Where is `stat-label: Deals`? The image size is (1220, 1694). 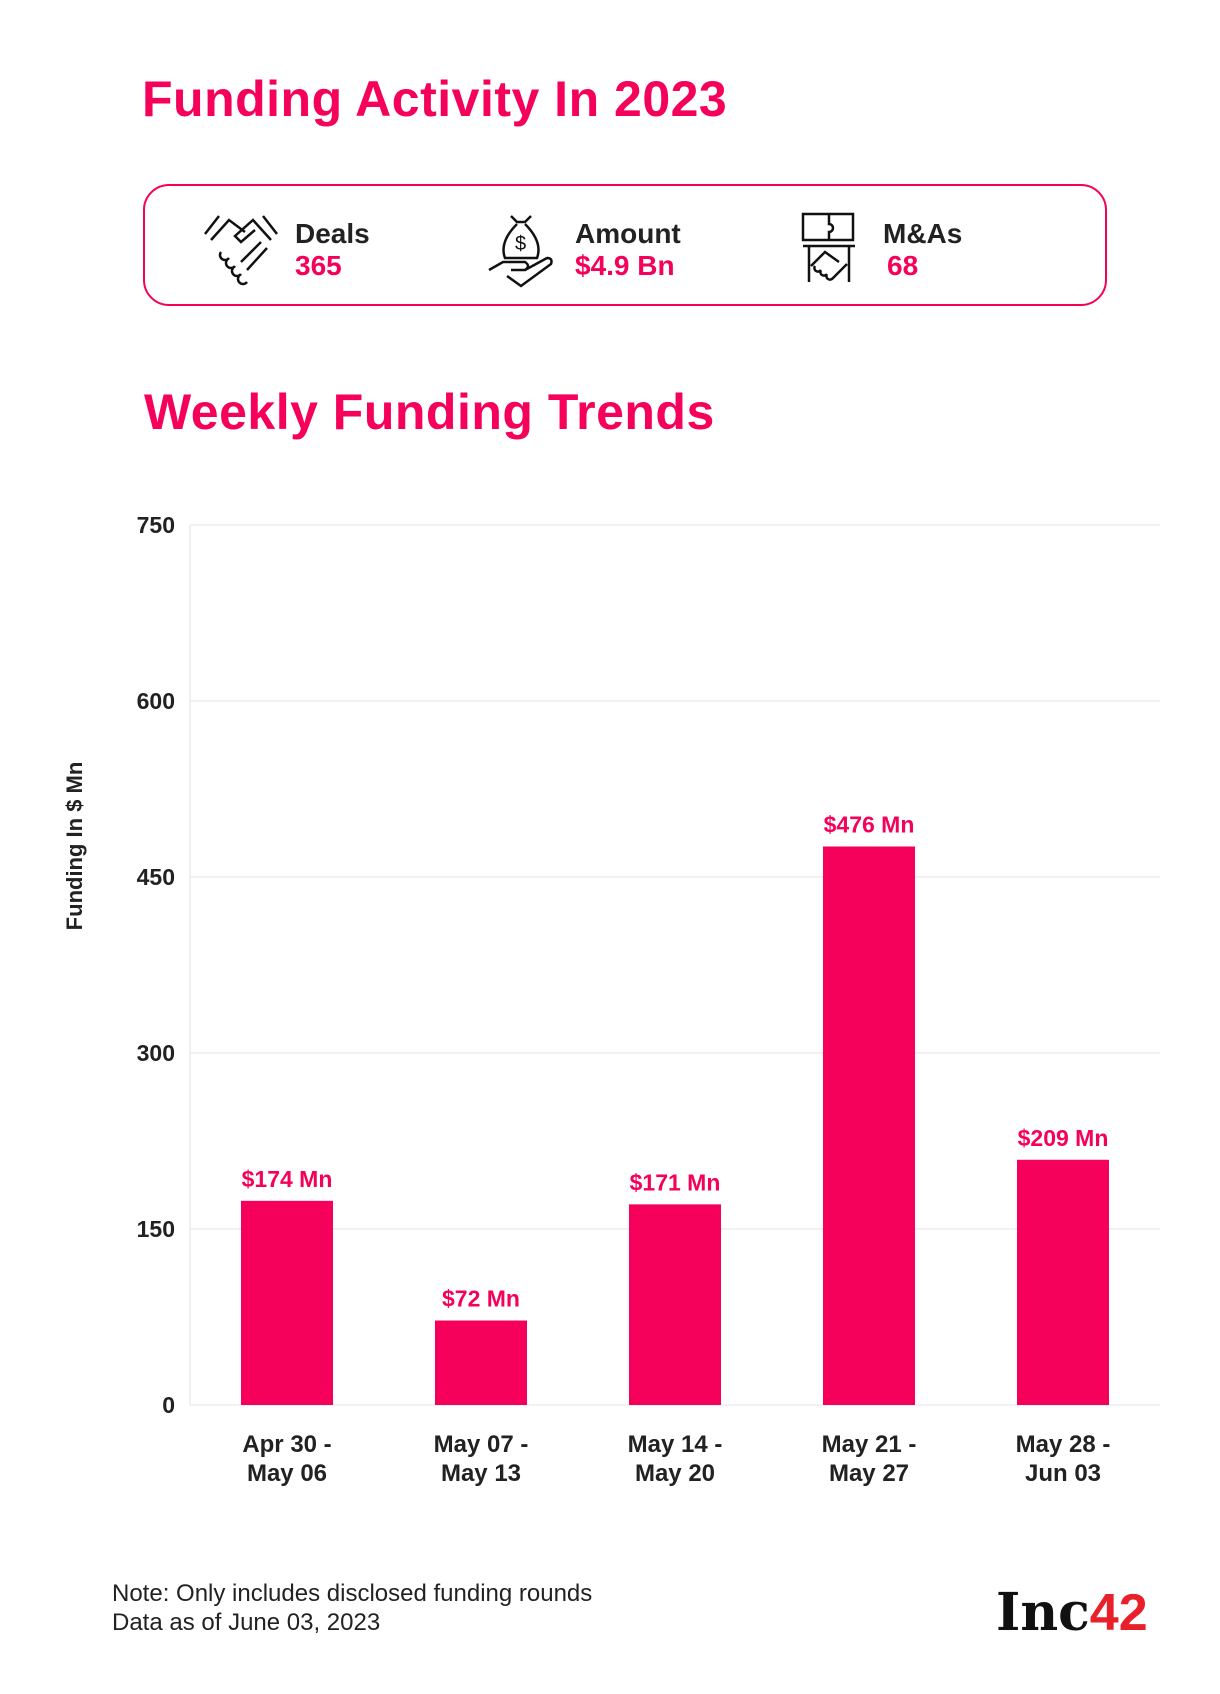 stat-label: Deals is located at coordinates (332, 233).